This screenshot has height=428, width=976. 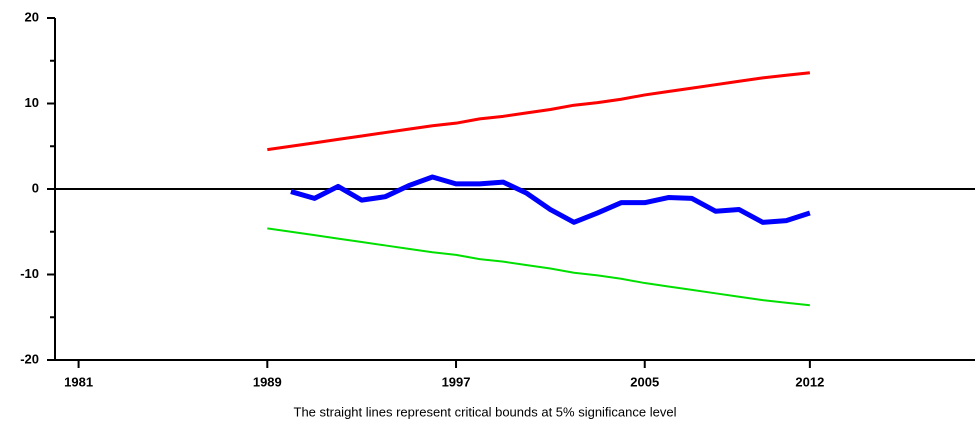 I want to click on x-tick-label: 2005, so click(x=644, y=381).